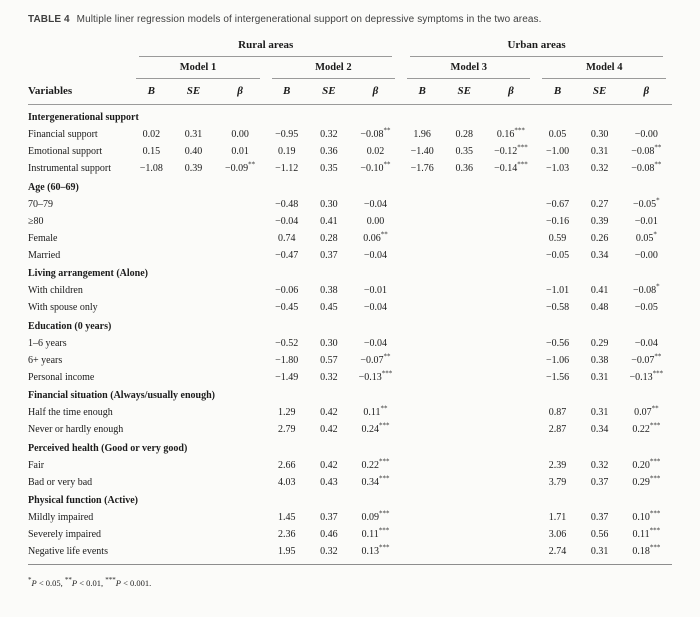 The image size is (700, 617). What do you see at coordinates (646, 481) in the screenshot?
I see `cell-value: 0.29***` at bounding box center [646, 481].